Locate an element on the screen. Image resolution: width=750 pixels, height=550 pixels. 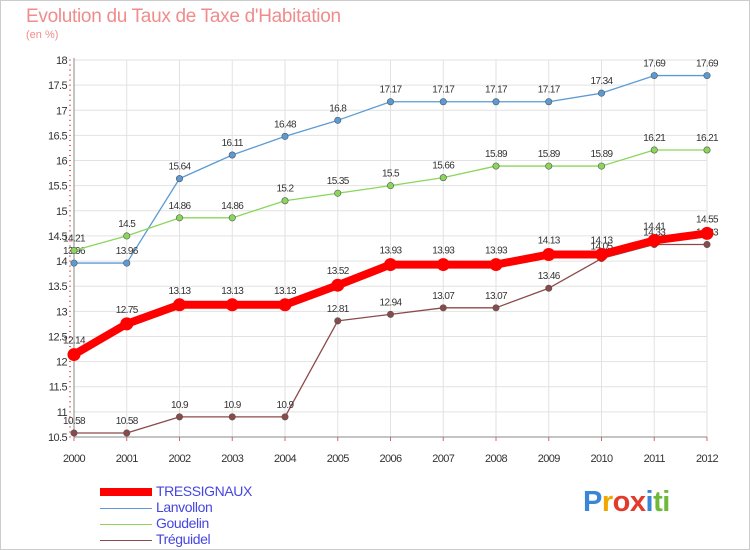
data-label: 14.55 is located at coordinates (707, 219).